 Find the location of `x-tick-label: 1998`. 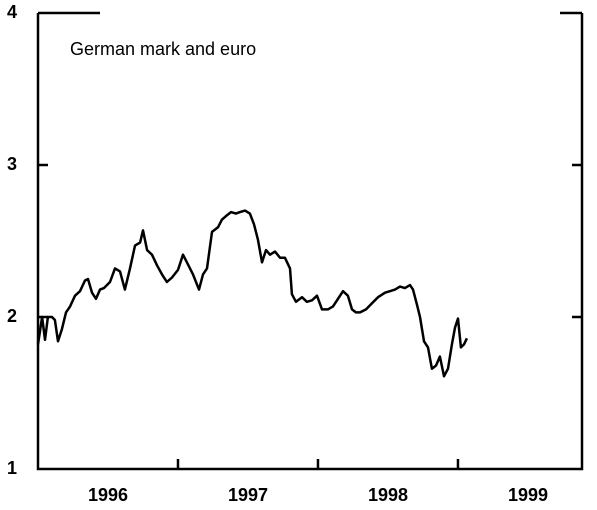

x-tick-label: 1998 is located at coordinates (388, 495).